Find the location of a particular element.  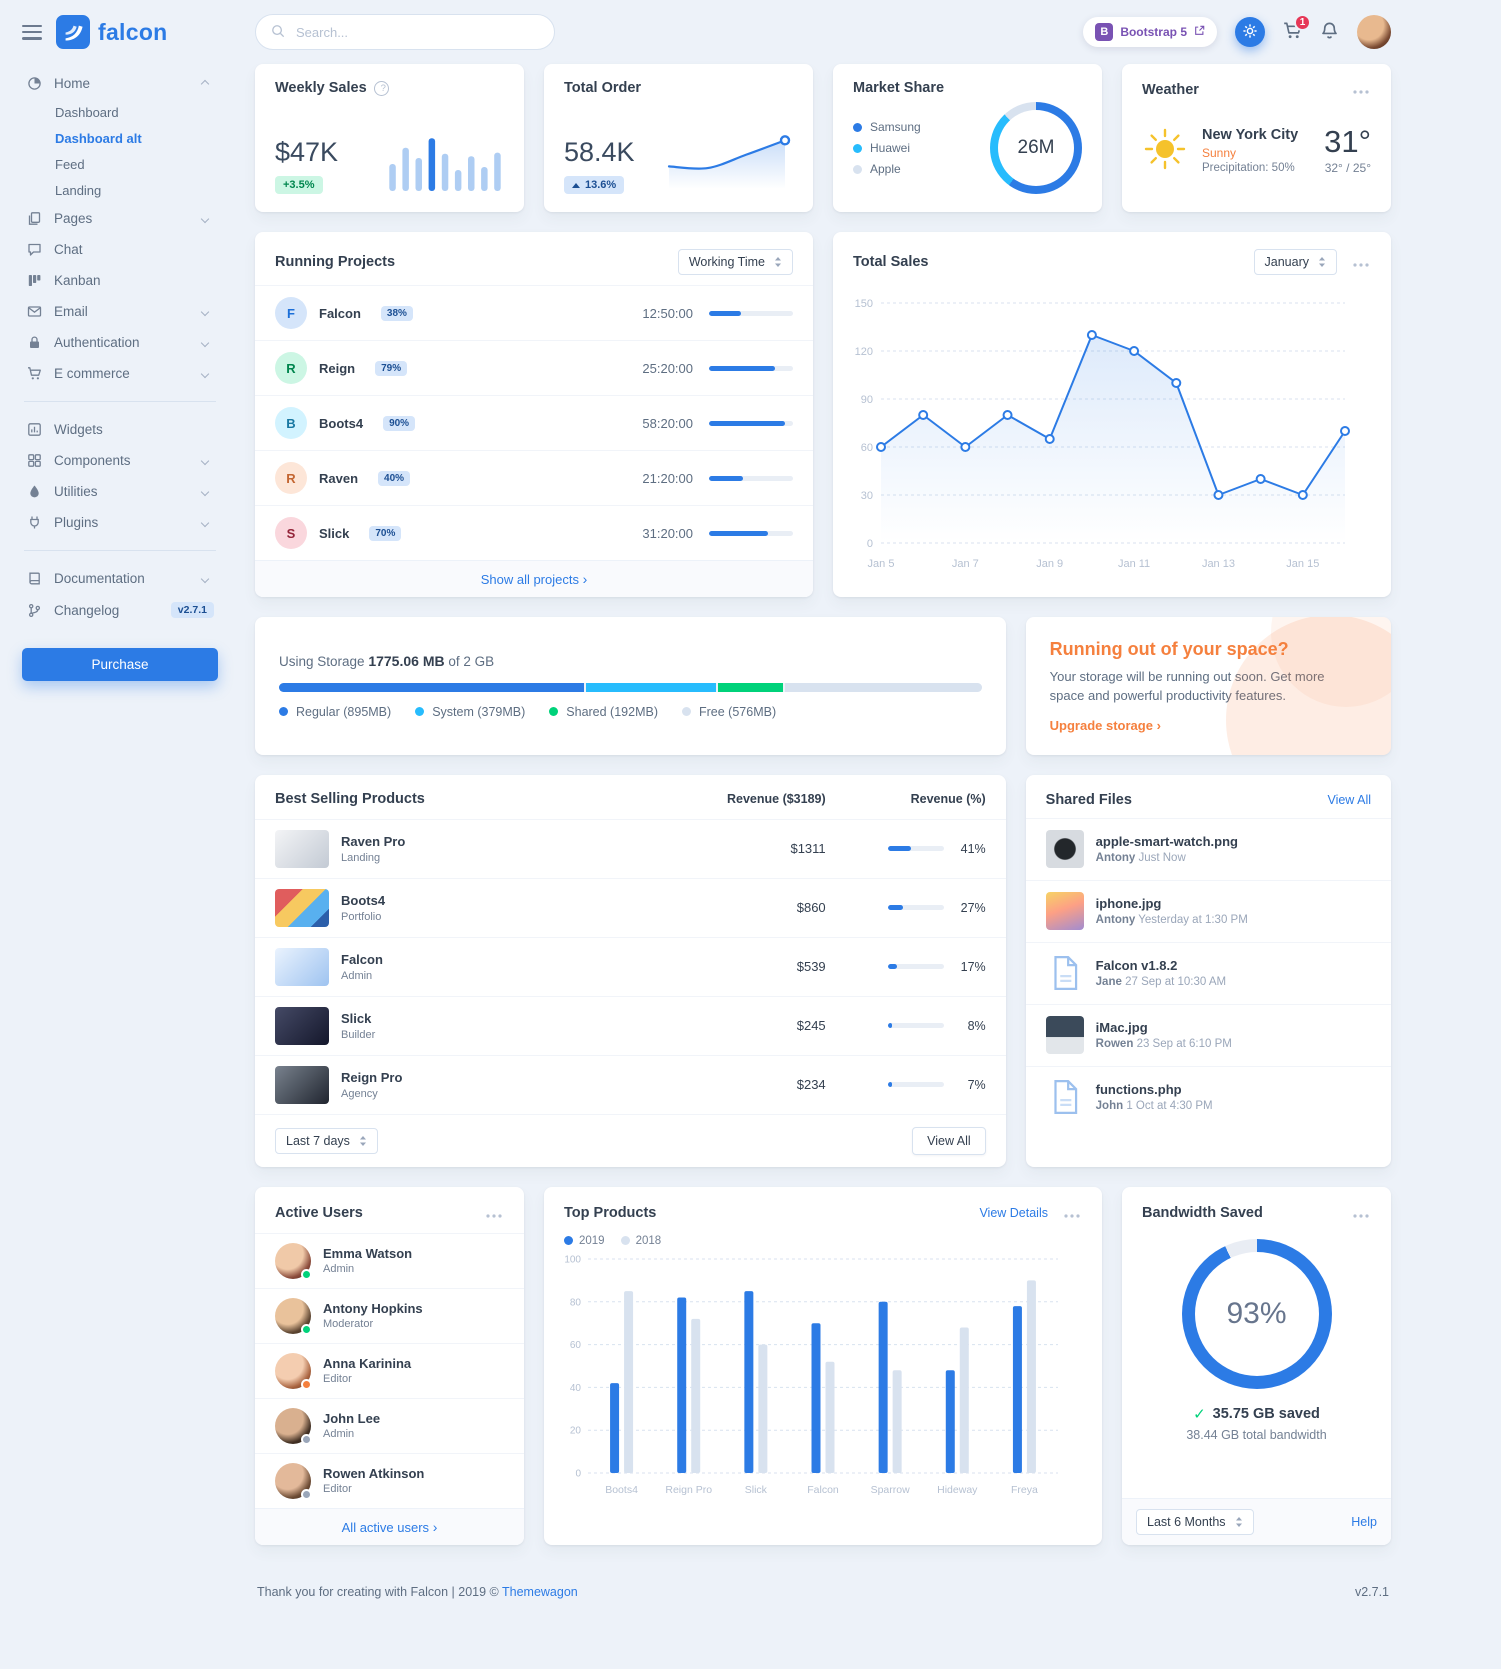

sidebar-item-feed: Feed is located at coordinates (70, 164).